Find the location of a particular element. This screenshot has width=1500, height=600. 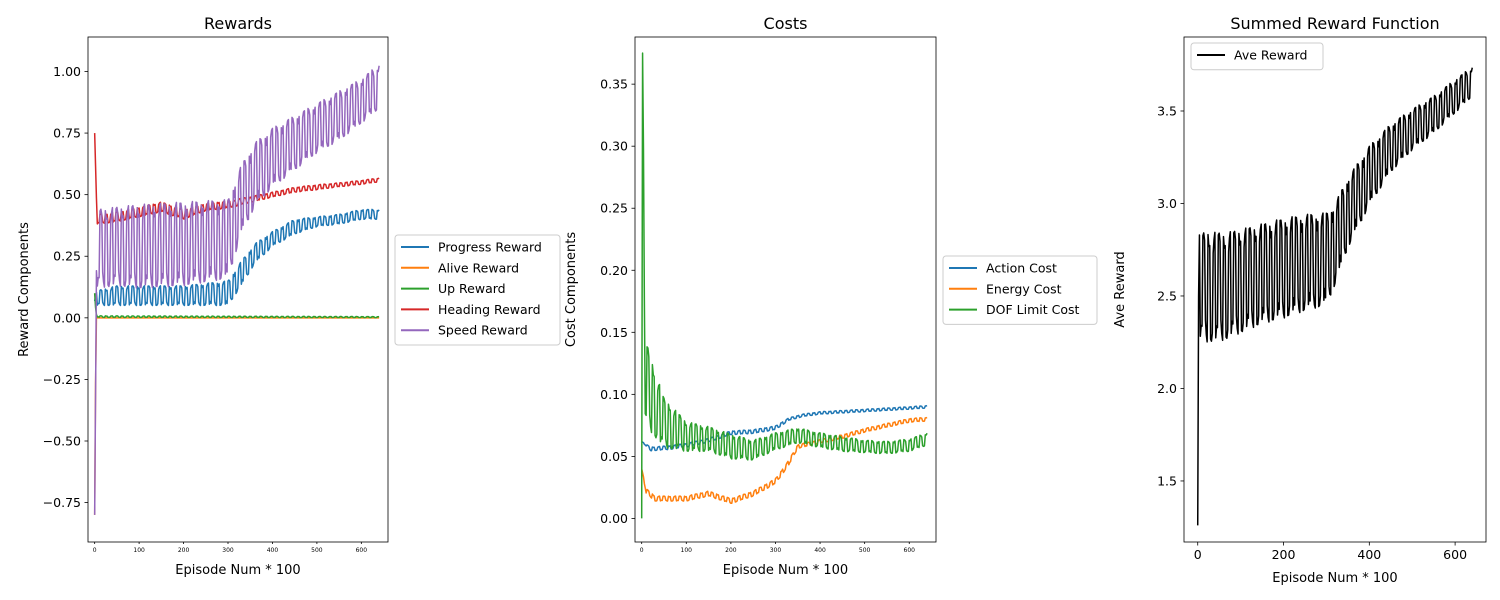

legend-label: Speed Reward is located at coordinates (483, 330).